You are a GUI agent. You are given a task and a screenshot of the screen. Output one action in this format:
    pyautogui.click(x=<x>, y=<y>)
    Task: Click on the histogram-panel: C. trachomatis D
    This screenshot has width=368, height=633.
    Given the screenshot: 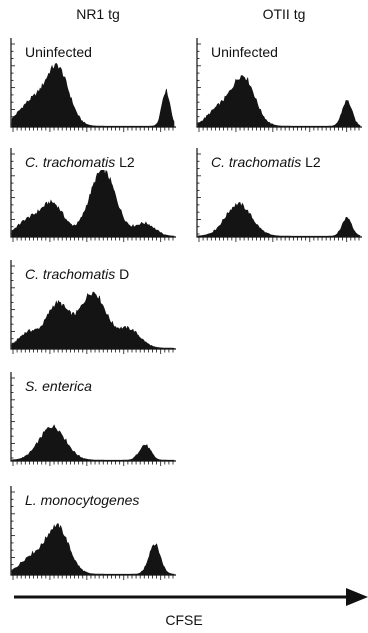 What is the action you would take?
    pyautogui.click(x=93, y=307)
    